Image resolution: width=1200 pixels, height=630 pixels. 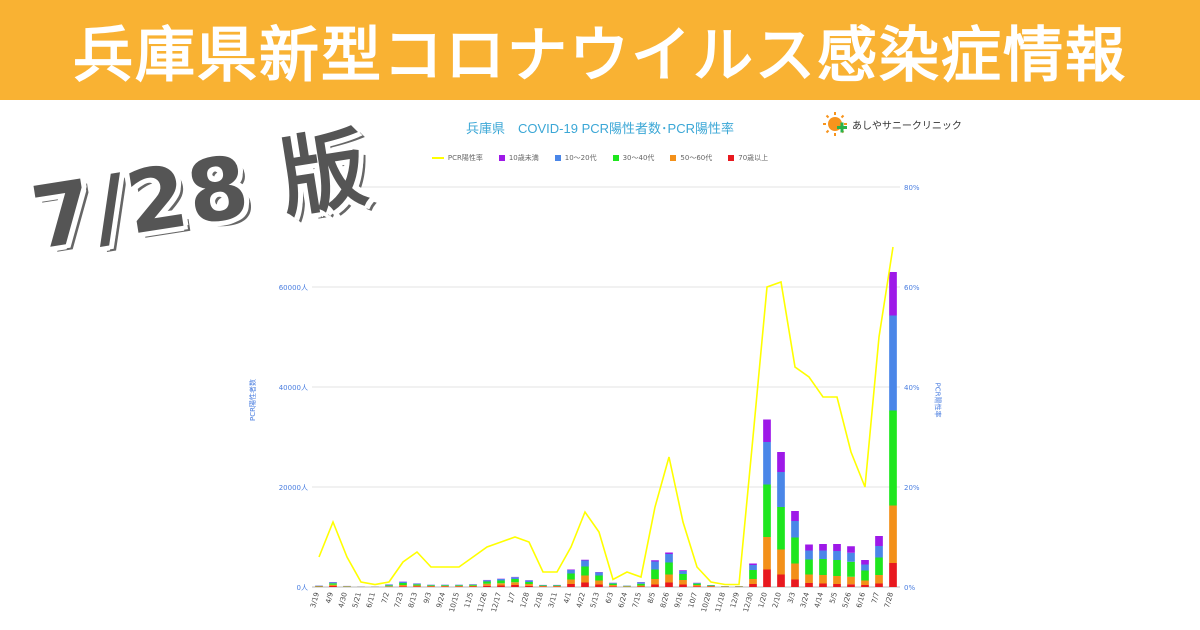 I want to click on x-tick-label: 4/30, so click(x=343, y=599).